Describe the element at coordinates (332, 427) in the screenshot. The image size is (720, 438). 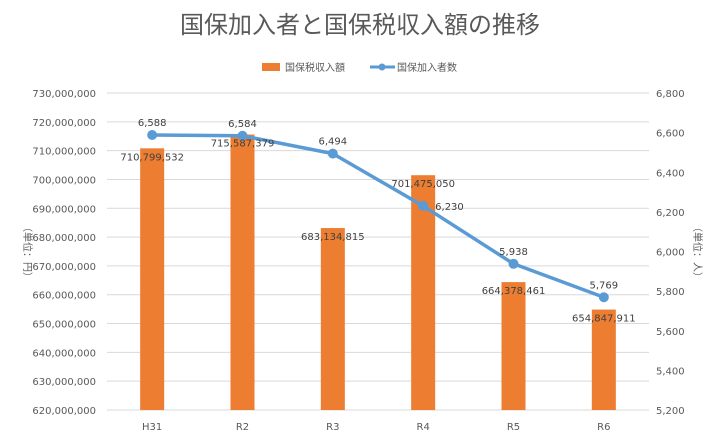
I see `x-tick-label: R3` at that location.